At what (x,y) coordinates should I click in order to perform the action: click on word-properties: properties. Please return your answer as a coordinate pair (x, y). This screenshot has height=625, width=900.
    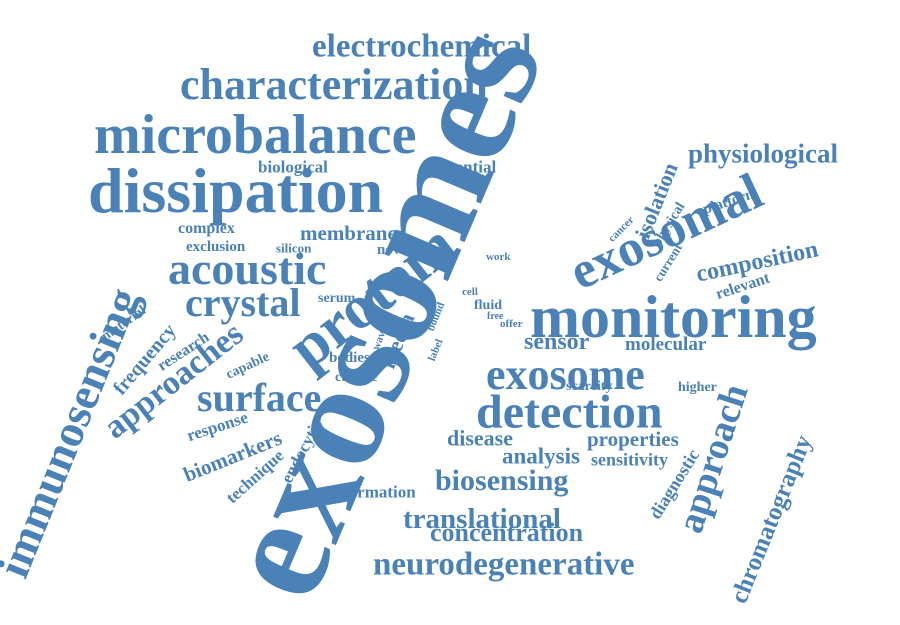
    Looking at the image, I should click on (633, 439).